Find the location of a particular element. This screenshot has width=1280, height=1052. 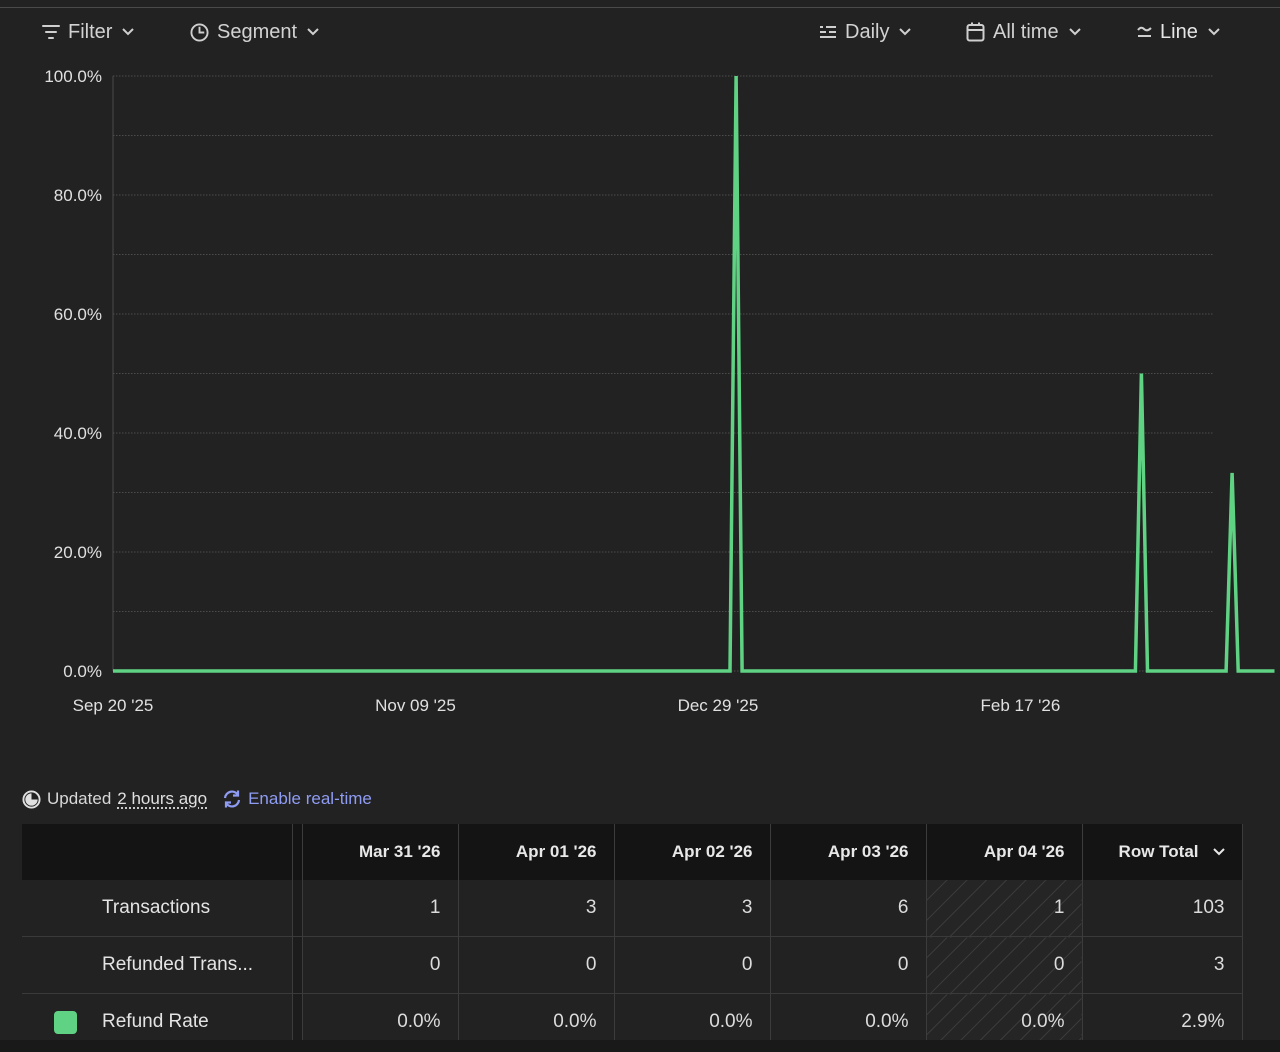

column-header: Mar 31 '26 is located at coordinates (380, 852).